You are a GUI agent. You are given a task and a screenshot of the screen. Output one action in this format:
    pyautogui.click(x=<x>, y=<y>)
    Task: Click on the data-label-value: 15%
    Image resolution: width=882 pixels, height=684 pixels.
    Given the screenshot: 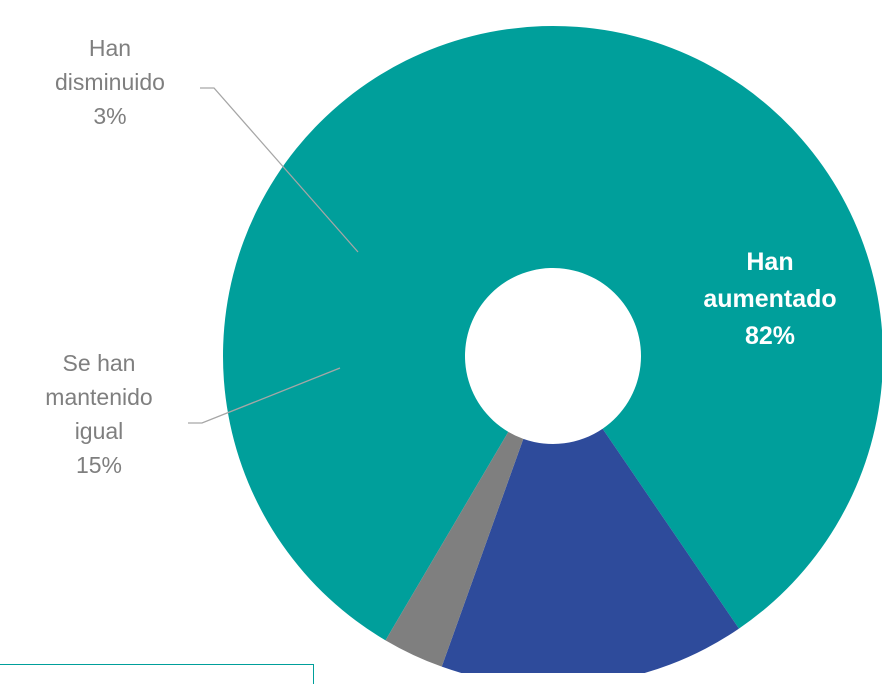 What is the action you would take?
    pyautogui.click(x=99, y=465)
    